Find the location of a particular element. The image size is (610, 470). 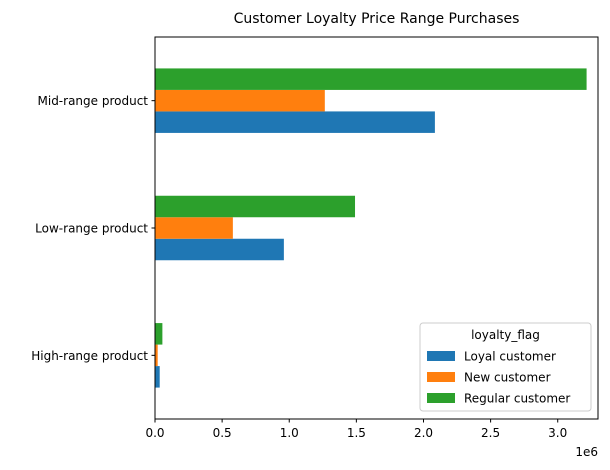

x-axis: 0.0 0.5 1.0 1.5 2.0 2.5 3.0 is located at coordinates (356, 429).